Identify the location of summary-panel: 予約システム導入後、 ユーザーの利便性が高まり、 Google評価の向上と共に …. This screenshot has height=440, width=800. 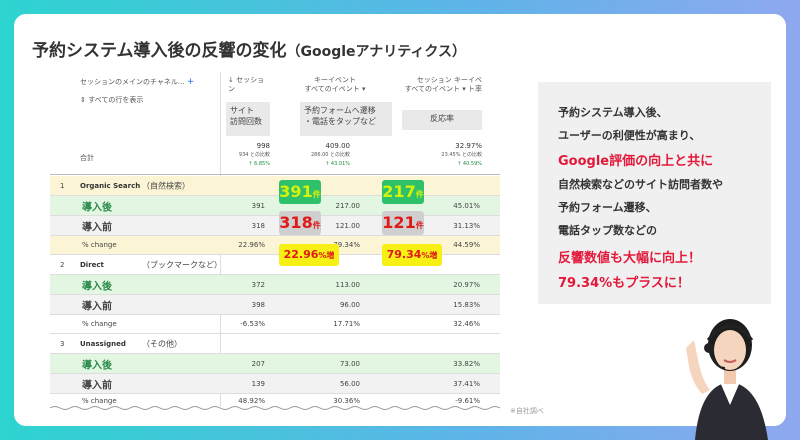
(654, 193).